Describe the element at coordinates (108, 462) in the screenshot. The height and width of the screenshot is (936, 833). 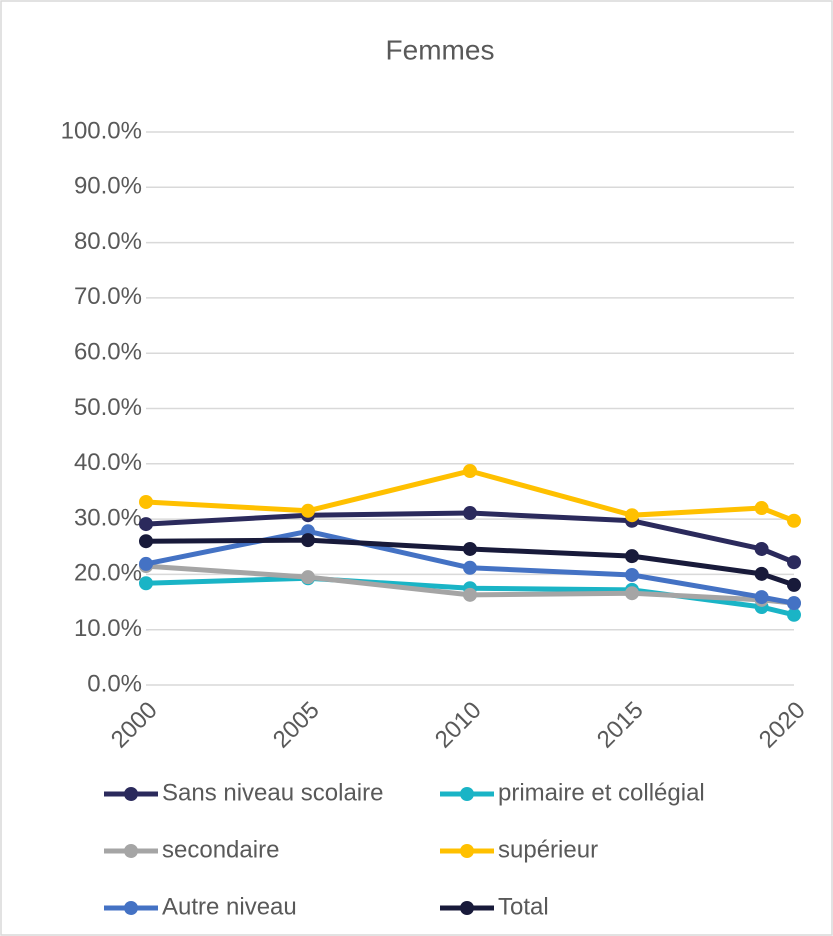
I see `y-tick-label: 40.0%` at that location.